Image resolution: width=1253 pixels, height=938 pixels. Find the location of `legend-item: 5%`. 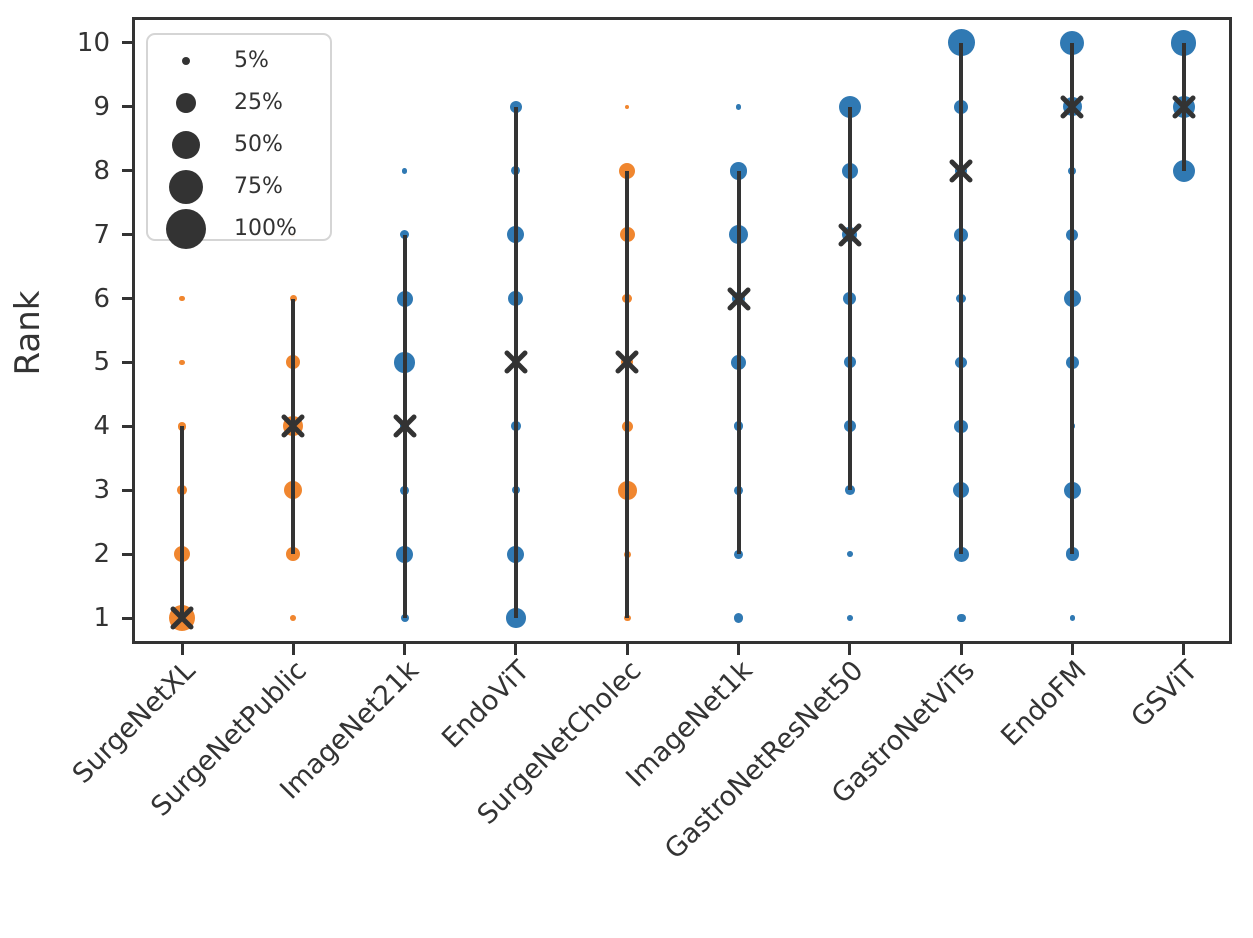

legend-item: 5% is located at coordinates (239, 61).